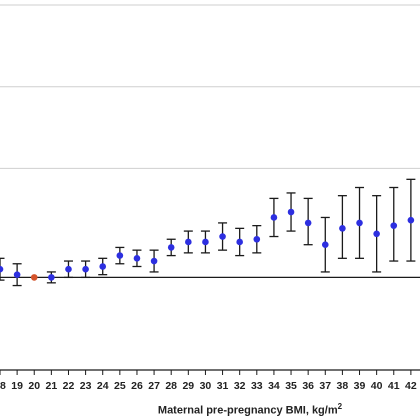 This screenshot has height=420, width=420. Describe the element at coordinates (86, 386) in the screenshot. I see `x-tick-label-23: 23` at that location.